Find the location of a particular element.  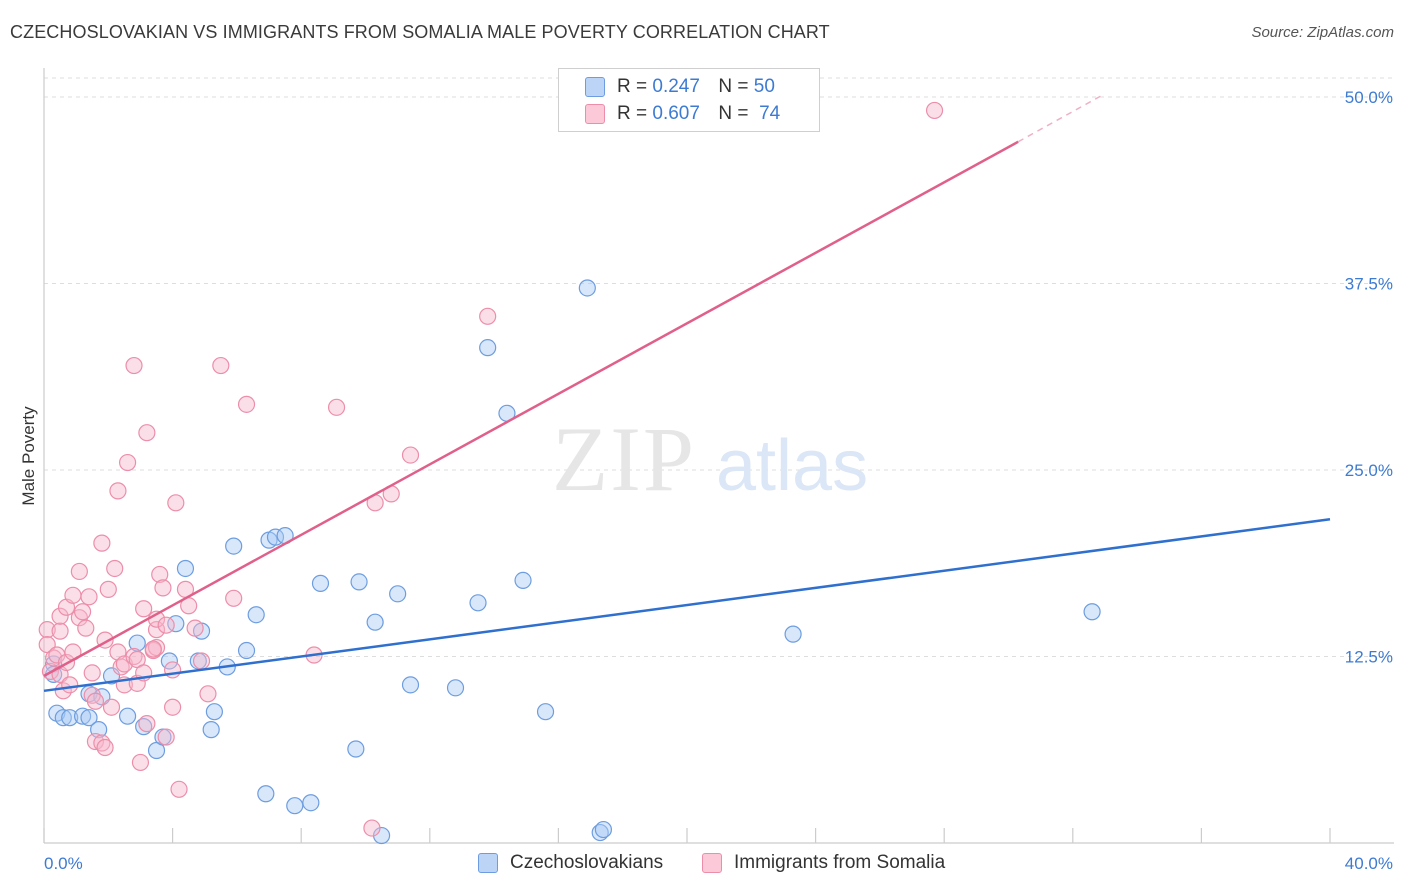

y-tick-label: 50.0% is located at coordinates (1369, 97).